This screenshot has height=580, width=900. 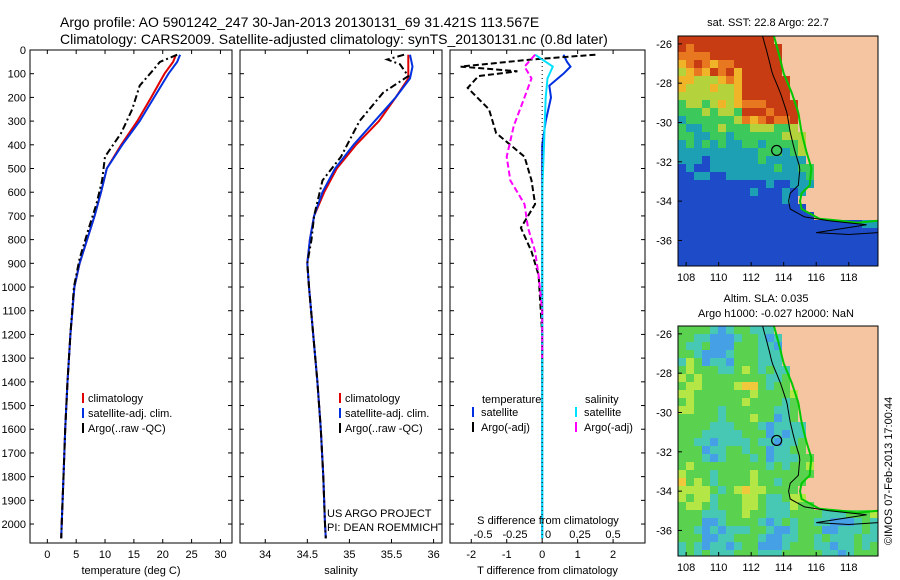 I want to click on y-tick-label: 1700, so click(x=14, y=454).